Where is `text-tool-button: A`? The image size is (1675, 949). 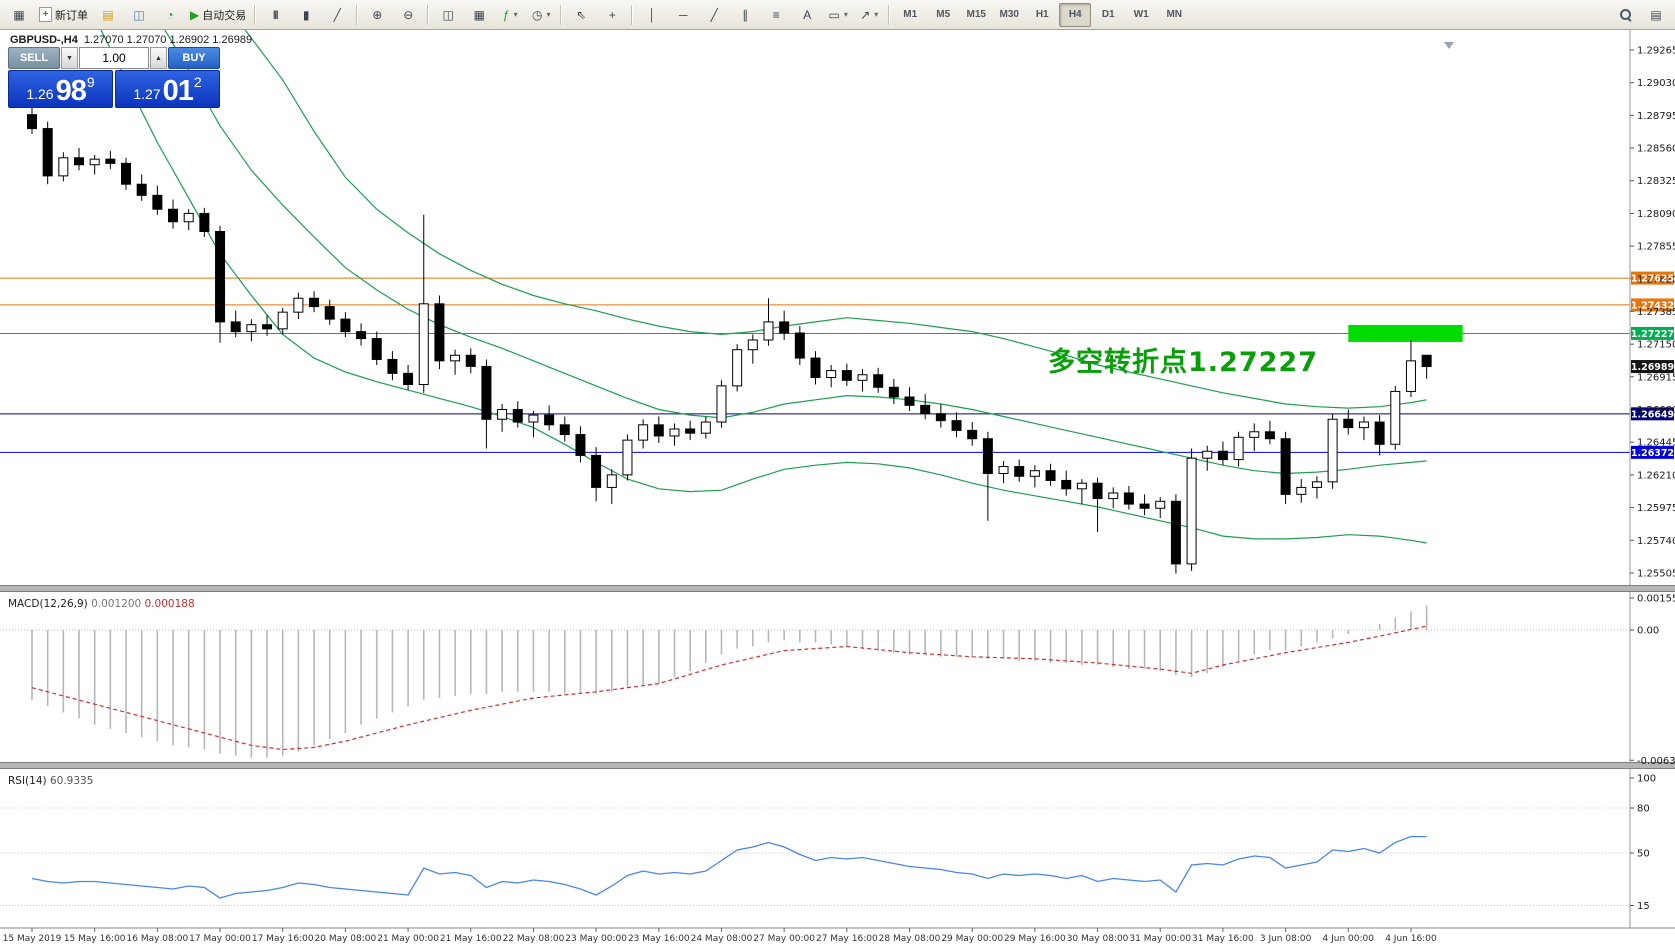 text-tool-button: A is located at coordinates (807, 15).